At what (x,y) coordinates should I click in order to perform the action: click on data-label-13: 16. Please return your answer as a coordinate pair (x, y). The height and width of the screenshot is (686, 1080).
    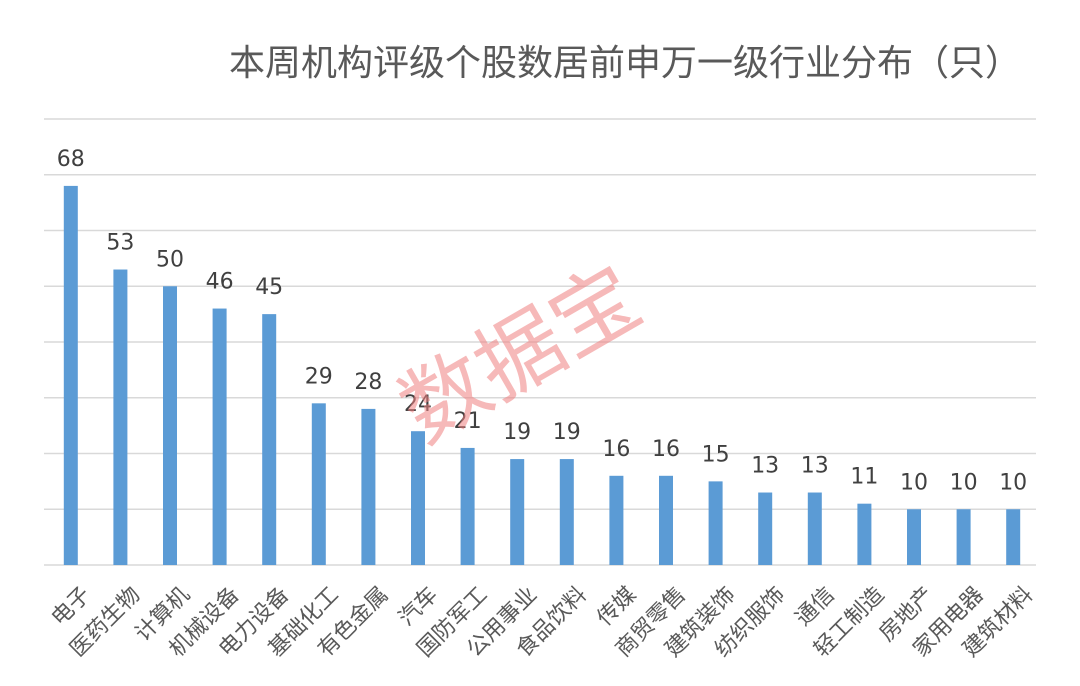
    Looking at the image, I should click on (666, 449).